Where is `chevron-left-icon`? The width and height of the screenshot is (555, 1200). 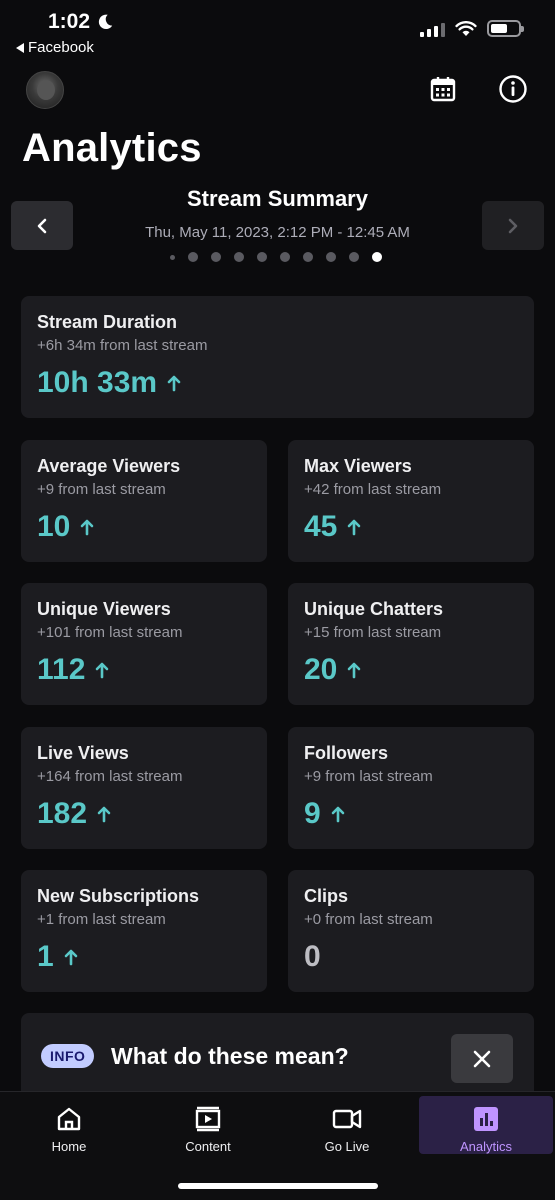 chevron-left-icon is located at coordinates (42, 225).